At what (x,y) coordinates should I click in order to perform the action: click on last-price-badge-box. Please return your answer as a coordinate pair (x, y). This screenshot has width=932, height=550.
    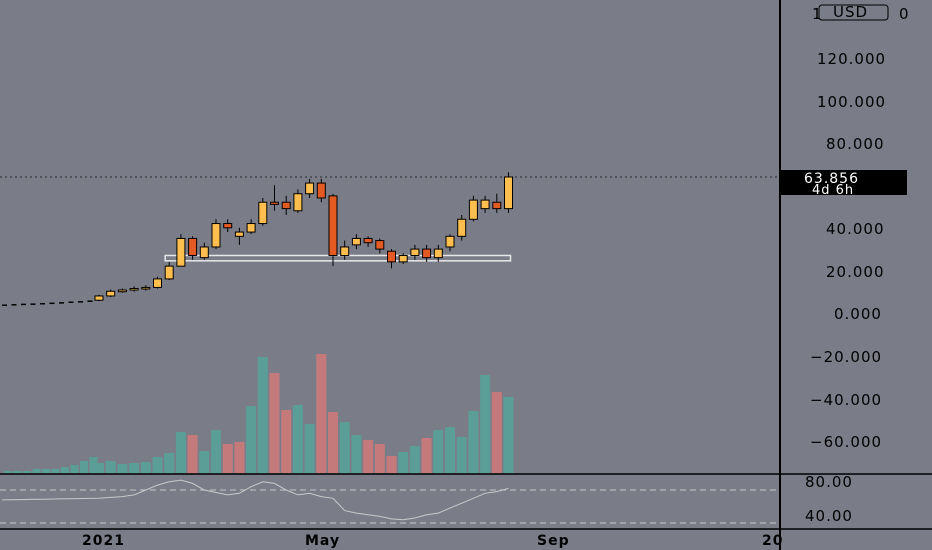
    Looking at the image, I should click on (844, 182).